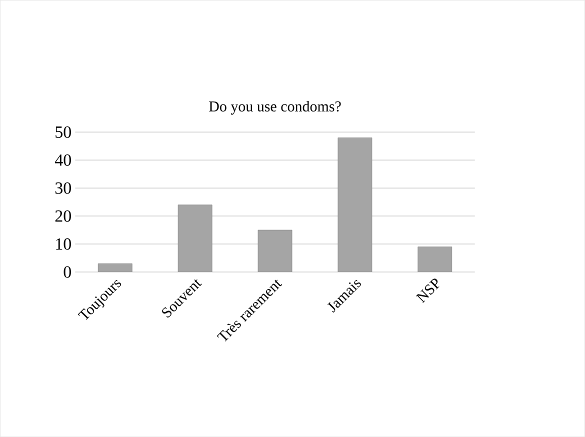  I want to click on y-tick-label: 40, so click(62, 160).